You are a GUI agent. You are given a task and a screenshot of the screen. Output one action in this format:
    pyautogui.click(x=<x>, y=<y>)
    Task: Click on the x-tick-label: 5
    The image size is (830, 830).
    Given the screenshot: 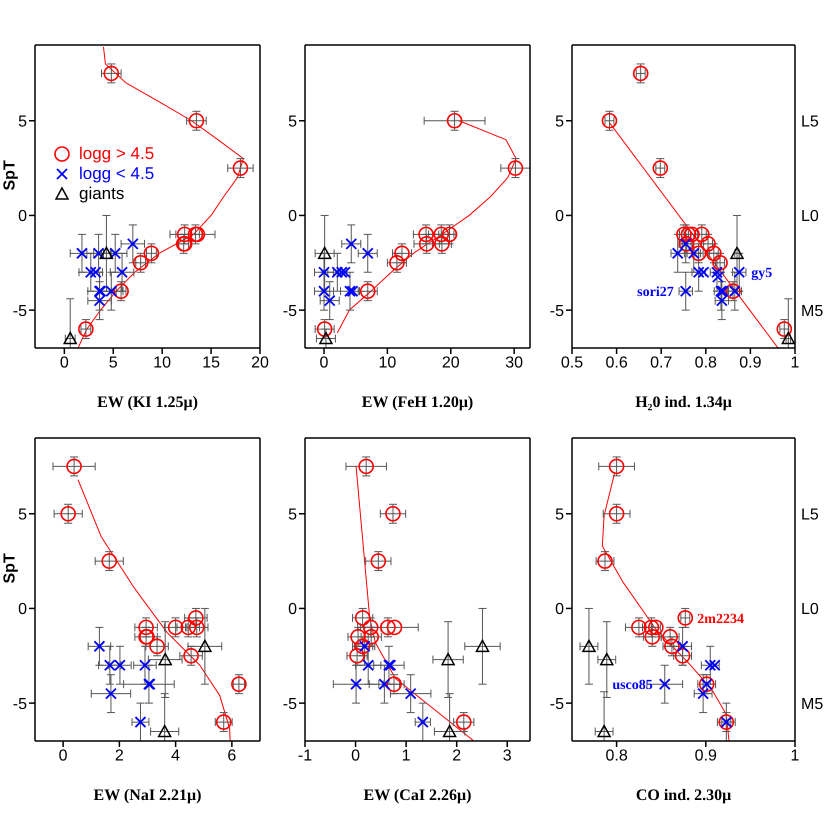 What is the action you would take?
    pyautogui.click(x=113, y=363)
    